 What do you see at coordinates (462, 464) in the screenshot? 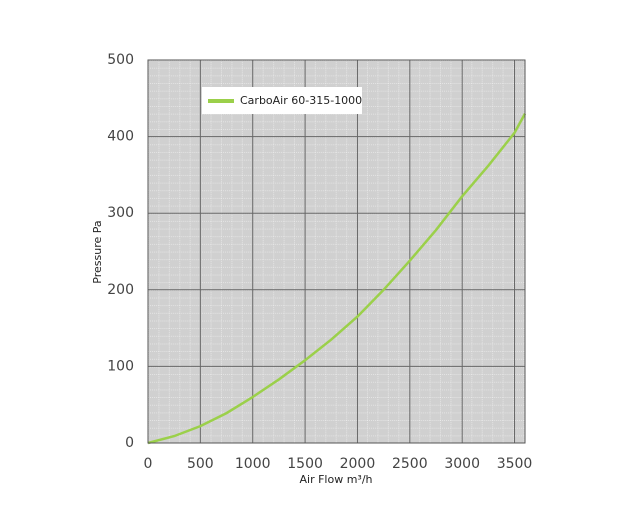
I see `x-tick-label: 3000` at bounding box center [462, 464].